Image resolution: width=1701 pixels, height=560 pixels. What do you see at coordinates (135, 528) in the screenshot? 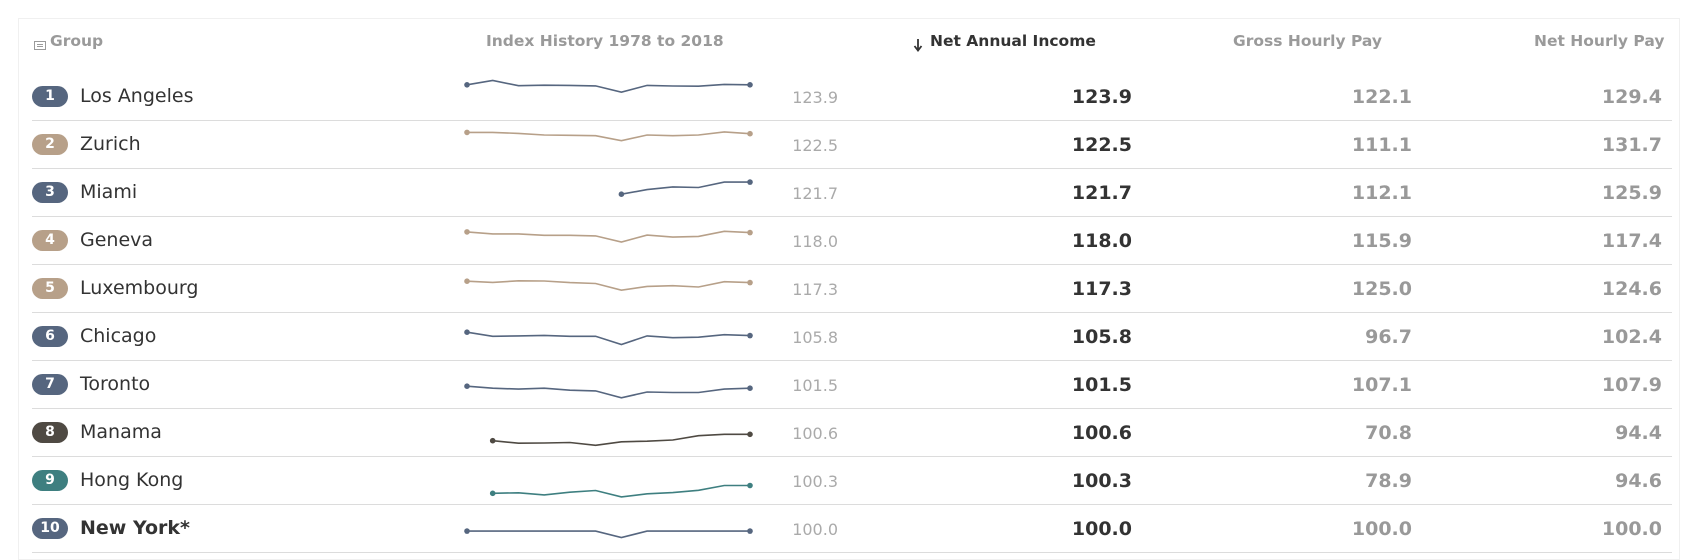
I see `city-name: New York*` at bounding box center [135, 528].